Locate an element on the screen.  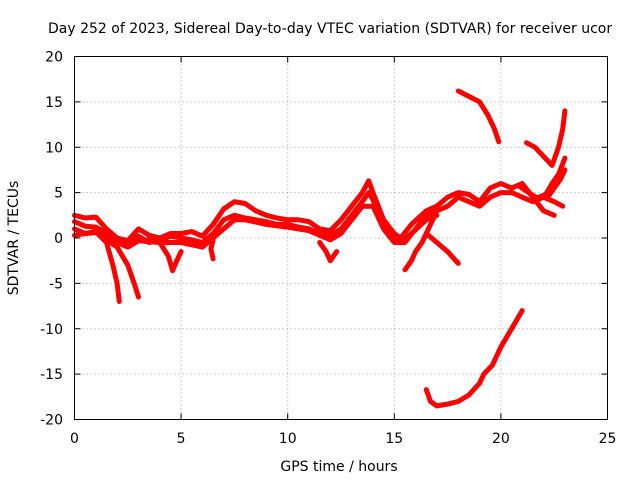
y-tick-label: 15 is located at coordinates (54, 103).